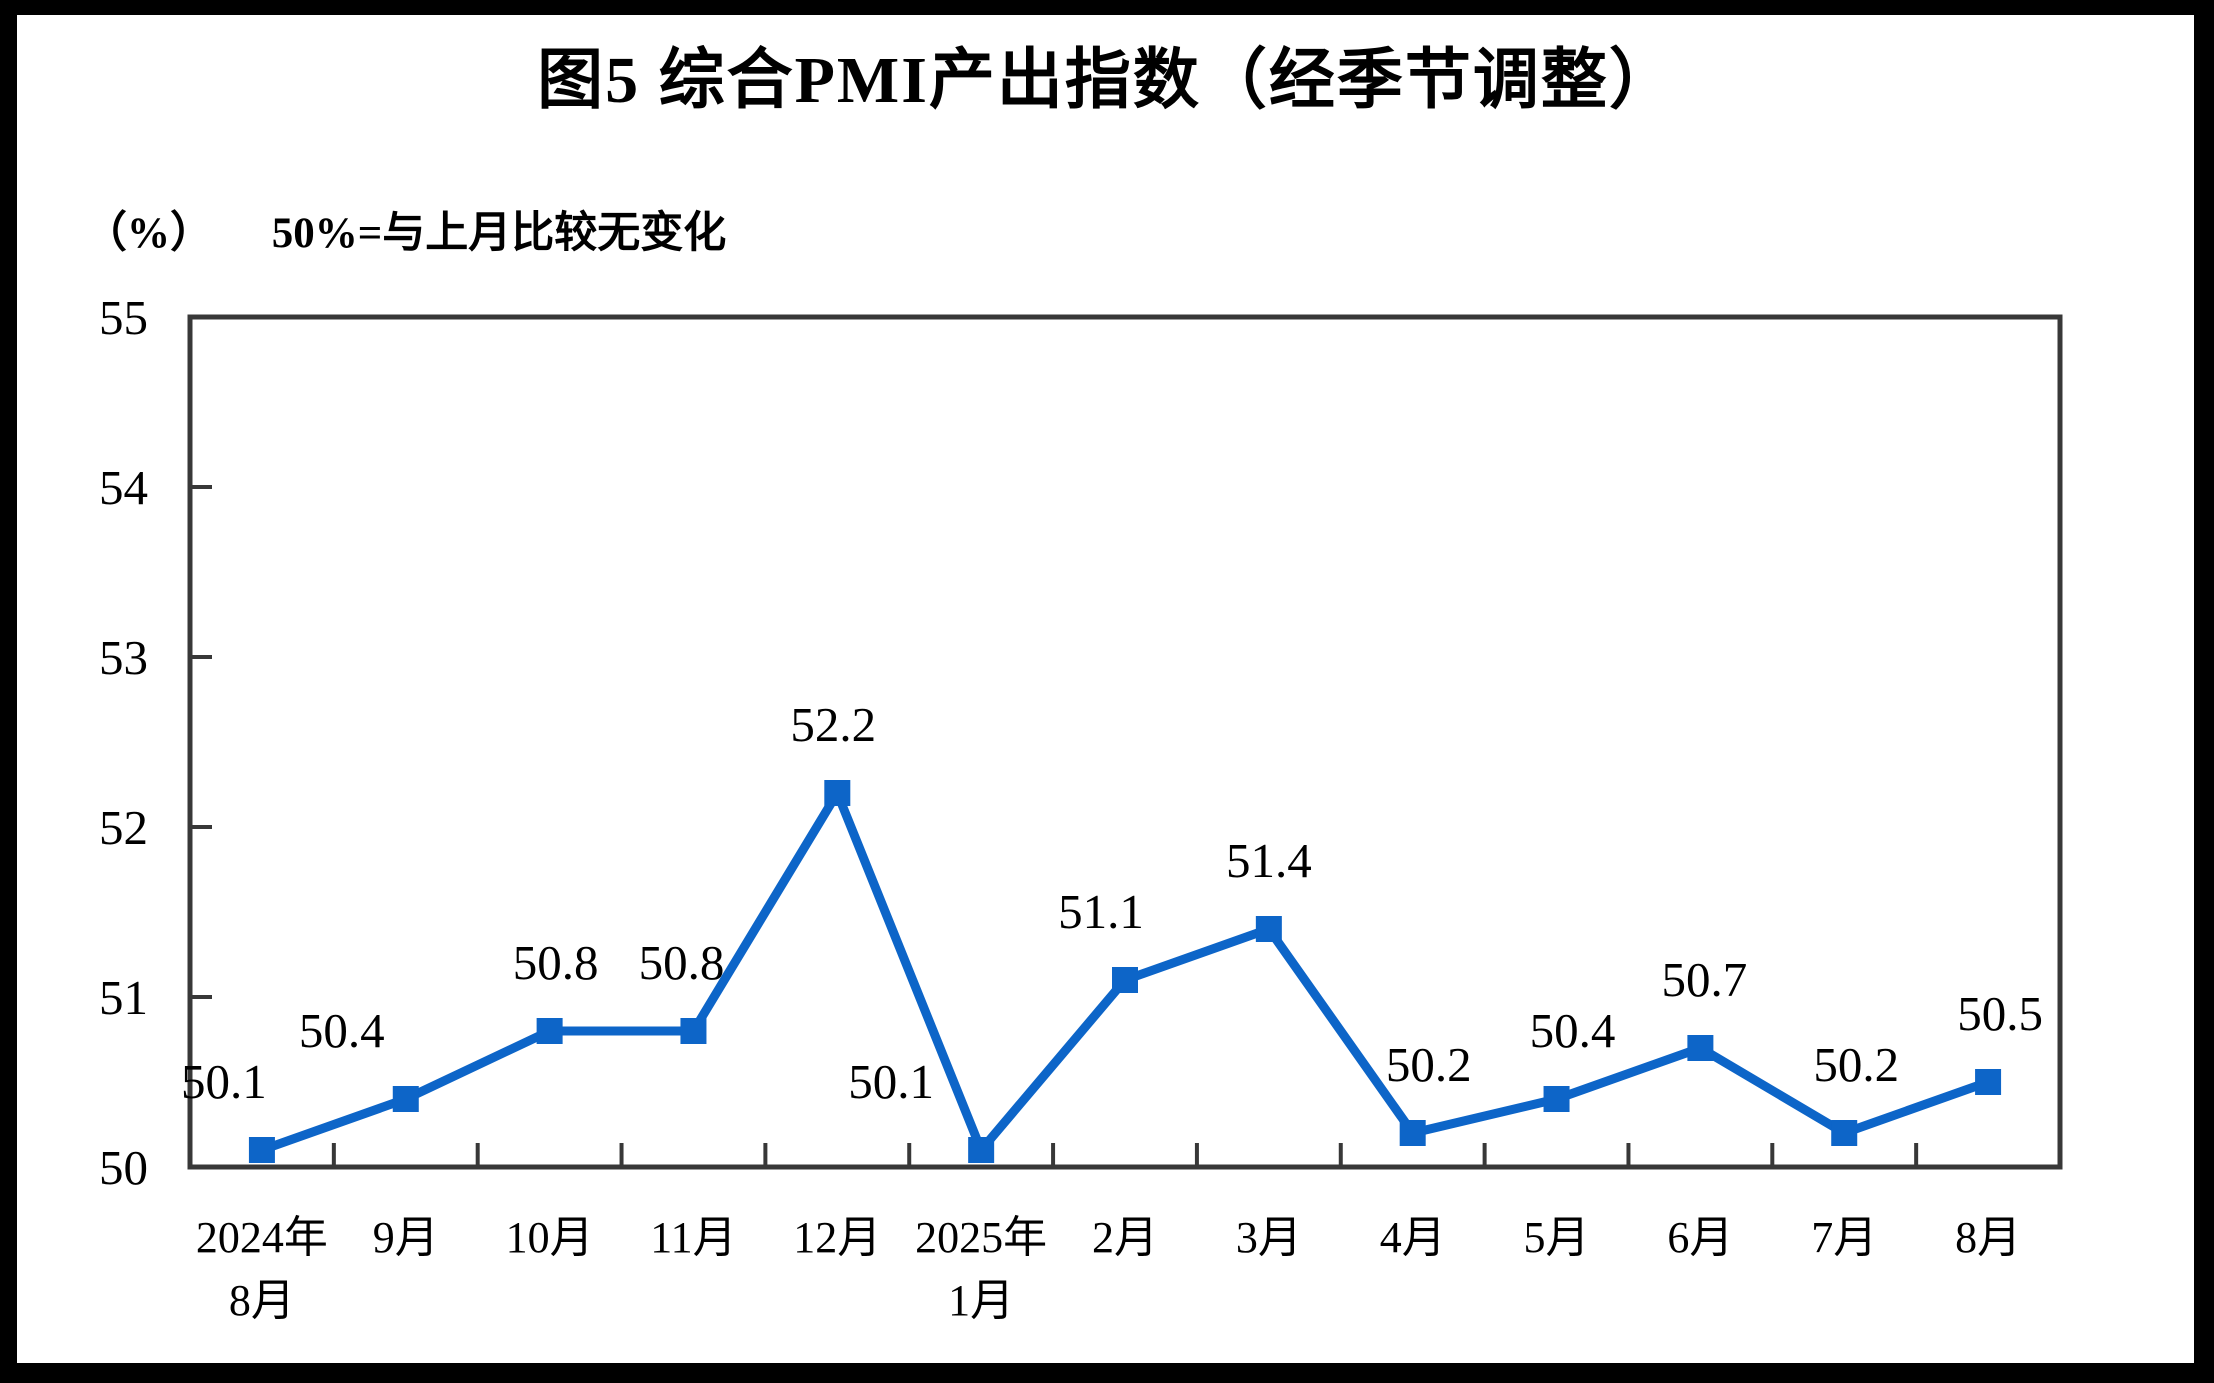 This screenshot has width=2214, height=1383. I want to click on y-axis-unit-label: （%）, so click(148, 233).